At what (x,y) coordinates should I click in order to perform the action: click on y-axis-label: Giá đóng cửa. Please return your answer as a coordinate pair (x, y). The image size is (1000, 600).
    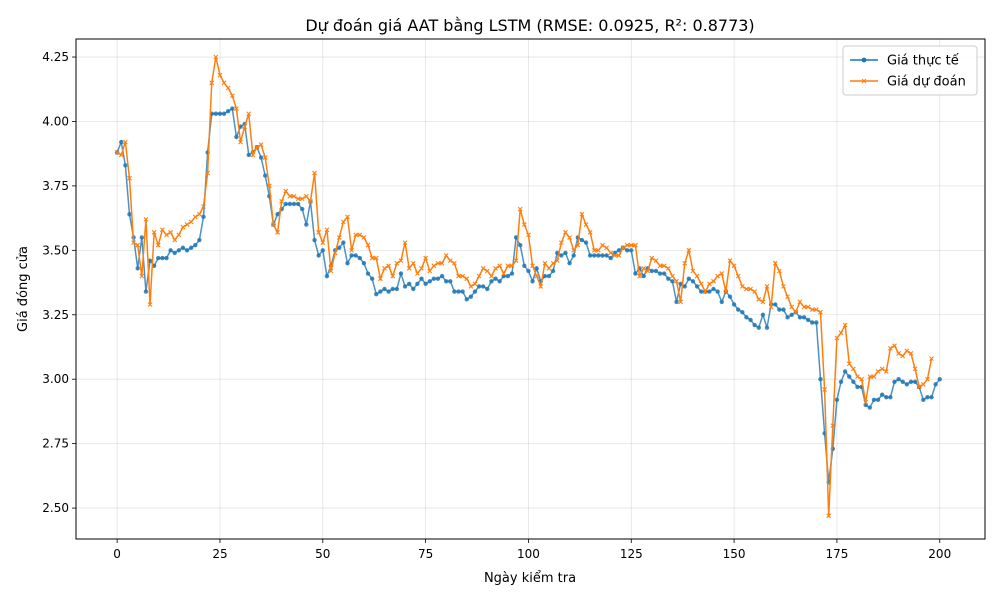
    Looking at the image, I should click on (23, 289).